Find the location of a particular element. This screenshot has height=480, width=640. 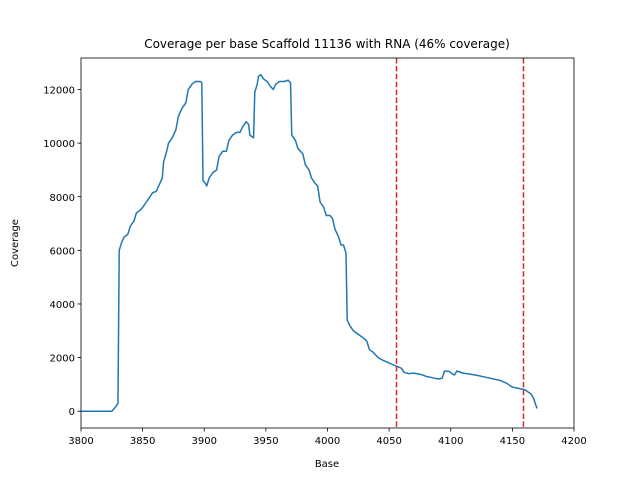

x-tick-label: 4200 is located at coordinates (573, 441).